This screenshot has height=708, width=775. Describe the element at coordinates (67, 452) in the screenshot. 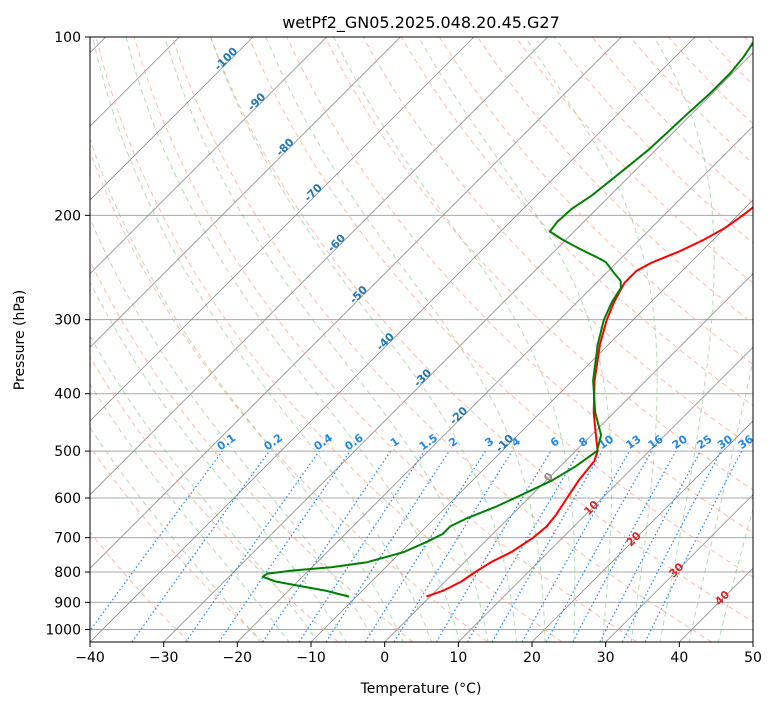

I see `y-tick-label: 500` at that location.